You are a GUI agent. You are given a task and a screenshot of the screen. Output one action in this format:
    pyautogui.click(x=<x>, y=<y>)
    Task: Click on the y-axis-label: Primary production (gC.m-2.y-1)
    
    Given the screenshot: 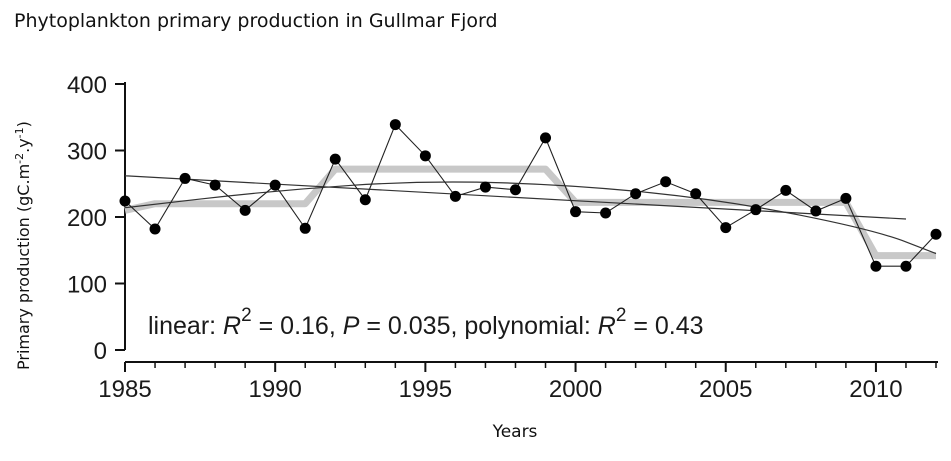 What is the action you would take?
    pyautogui.click(x=23, y=245)
    